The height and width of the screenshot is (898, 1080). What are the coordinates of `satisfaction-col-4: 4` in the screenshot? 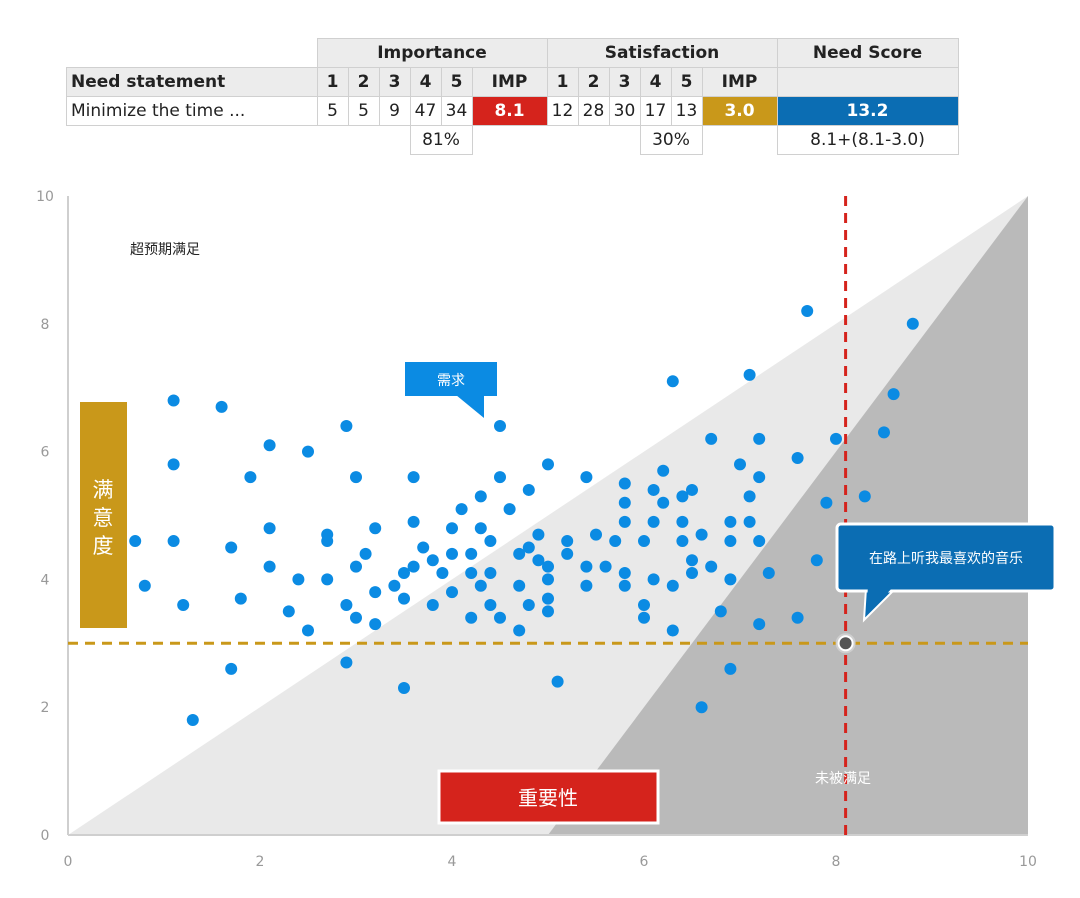 It's located at (655, 82).